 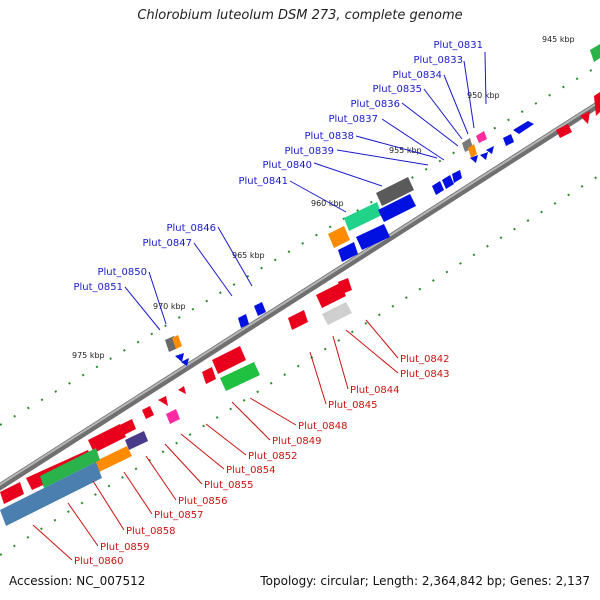 What do you see at coordinates (77, 581) in the screenshot?
I see `accession-text: Accession: NC_007512` at bounding box center [77, 581].